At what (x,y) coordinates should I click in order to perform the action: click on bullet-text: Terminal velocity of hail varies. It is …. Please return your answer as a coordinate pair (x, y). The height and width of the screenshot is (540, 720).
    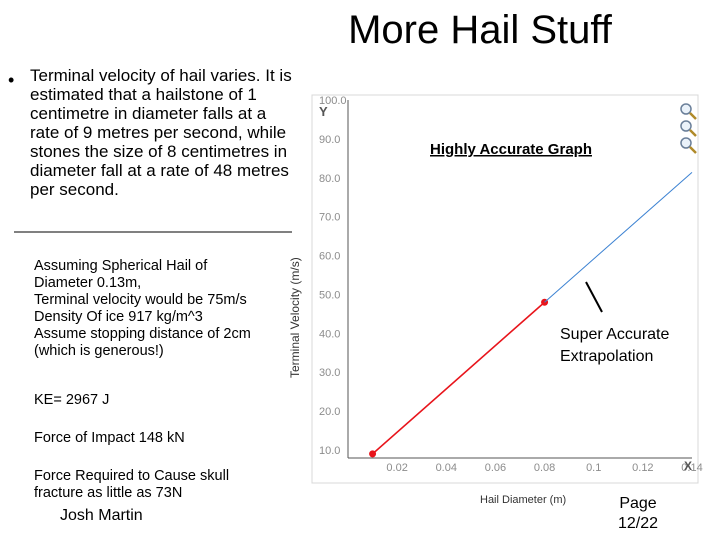
    Looking at the image, I should click on (161, 132).